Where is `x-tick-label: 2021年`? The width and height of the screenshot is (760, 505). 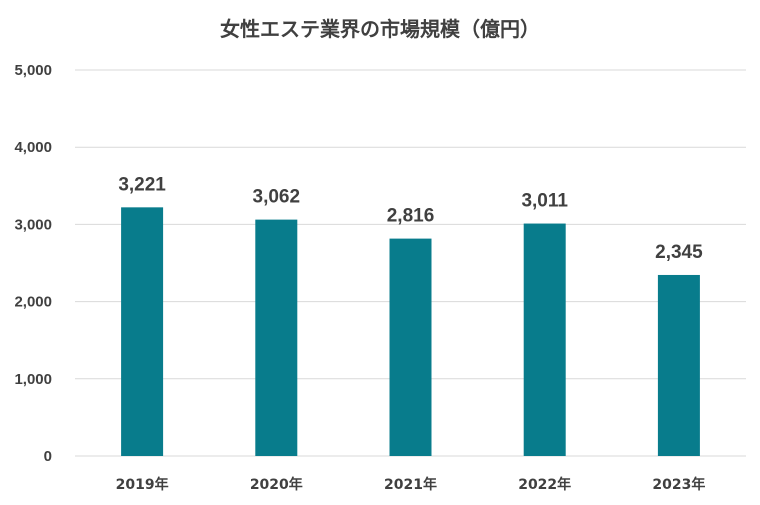 x-tick-label: 2021年 is located at coordinates (410, 484).